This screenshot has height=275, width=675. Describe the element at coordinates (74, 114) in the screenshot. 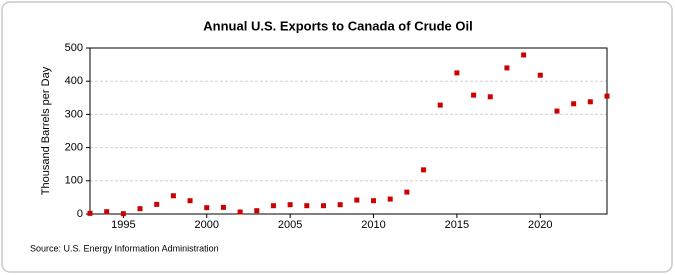

I see `y-tick-label: 300` at that location.